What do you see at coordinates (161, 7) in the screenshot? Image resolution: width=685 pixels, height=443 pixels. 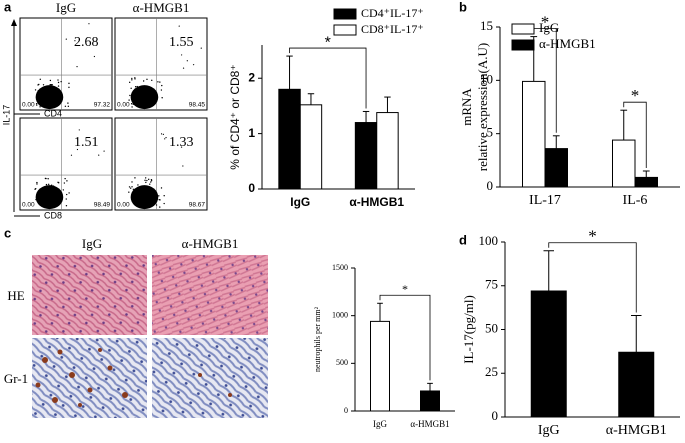 I see `flow-column-label: α-HMGB1` at bounding box center [161, 7].